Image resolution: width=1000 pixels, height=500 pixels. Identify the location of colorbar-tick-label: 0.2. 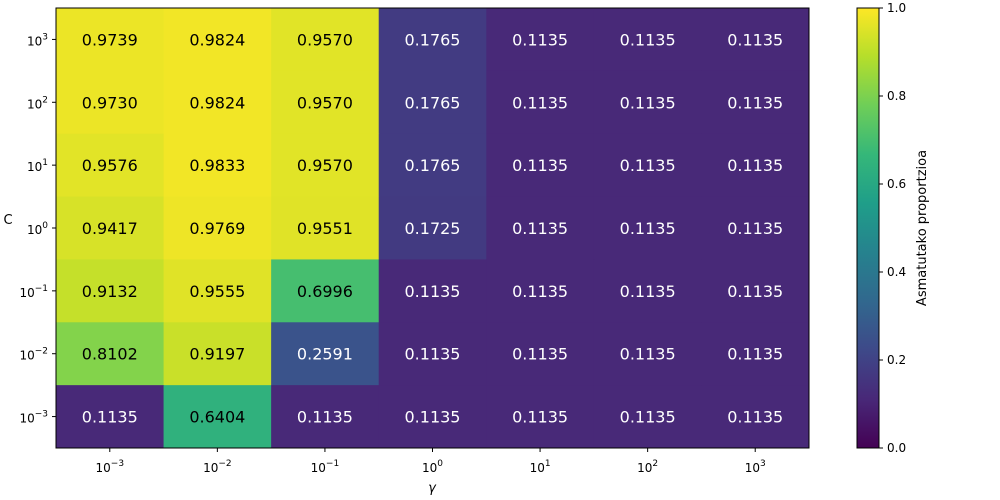
(896, 360).